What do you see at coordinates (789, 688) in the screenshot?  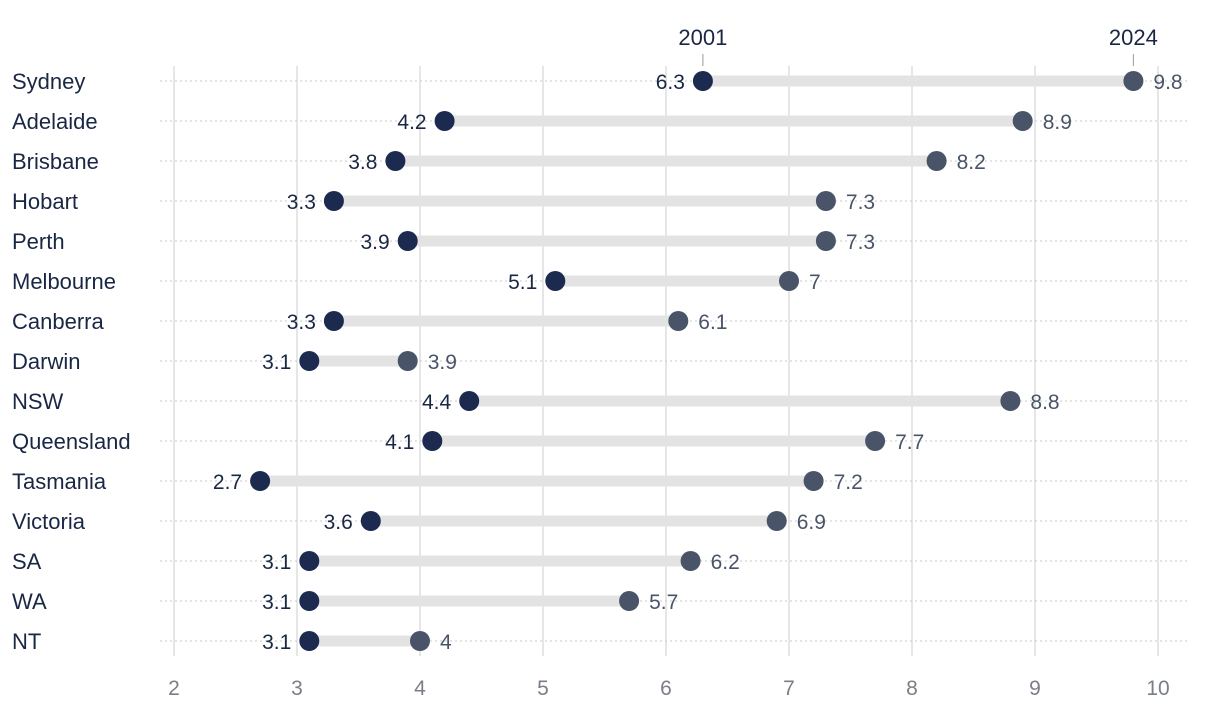 I see `x-tick-label: 7` at bounding box center [789, 688].